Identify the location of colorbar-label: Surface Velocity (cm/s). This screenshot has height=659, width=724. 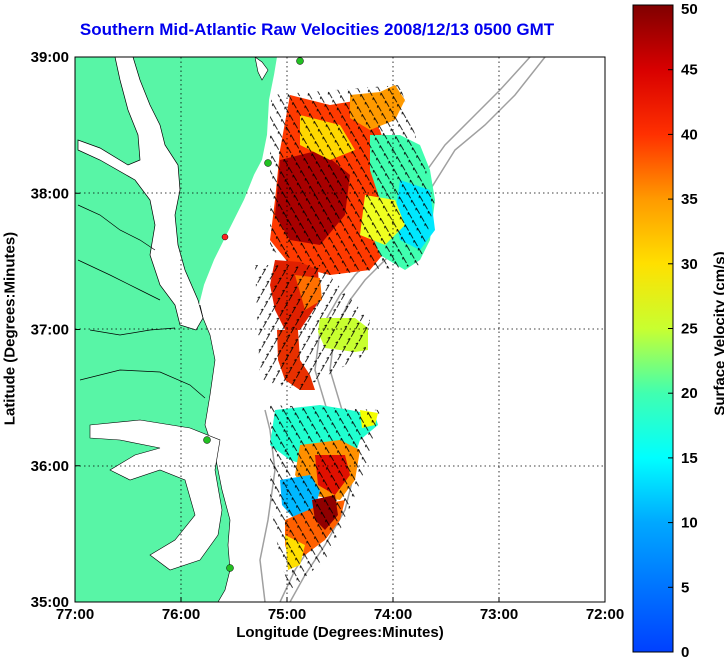
(717, 333).